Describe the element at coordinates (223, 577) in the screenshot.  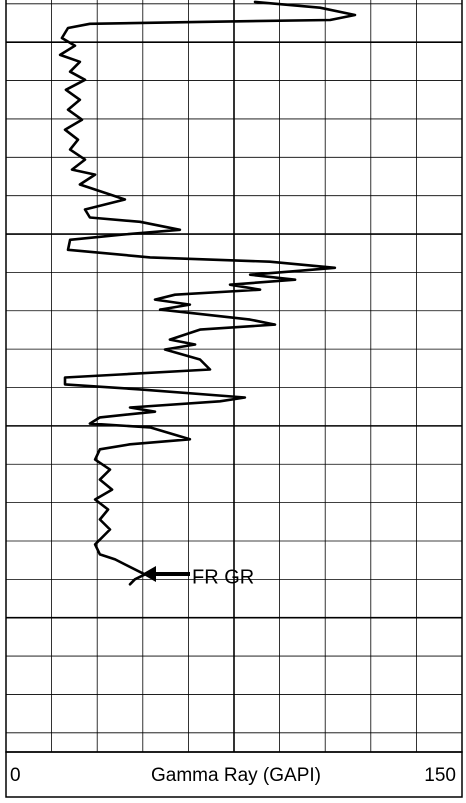
I see `annotation: FR GR` at that location.